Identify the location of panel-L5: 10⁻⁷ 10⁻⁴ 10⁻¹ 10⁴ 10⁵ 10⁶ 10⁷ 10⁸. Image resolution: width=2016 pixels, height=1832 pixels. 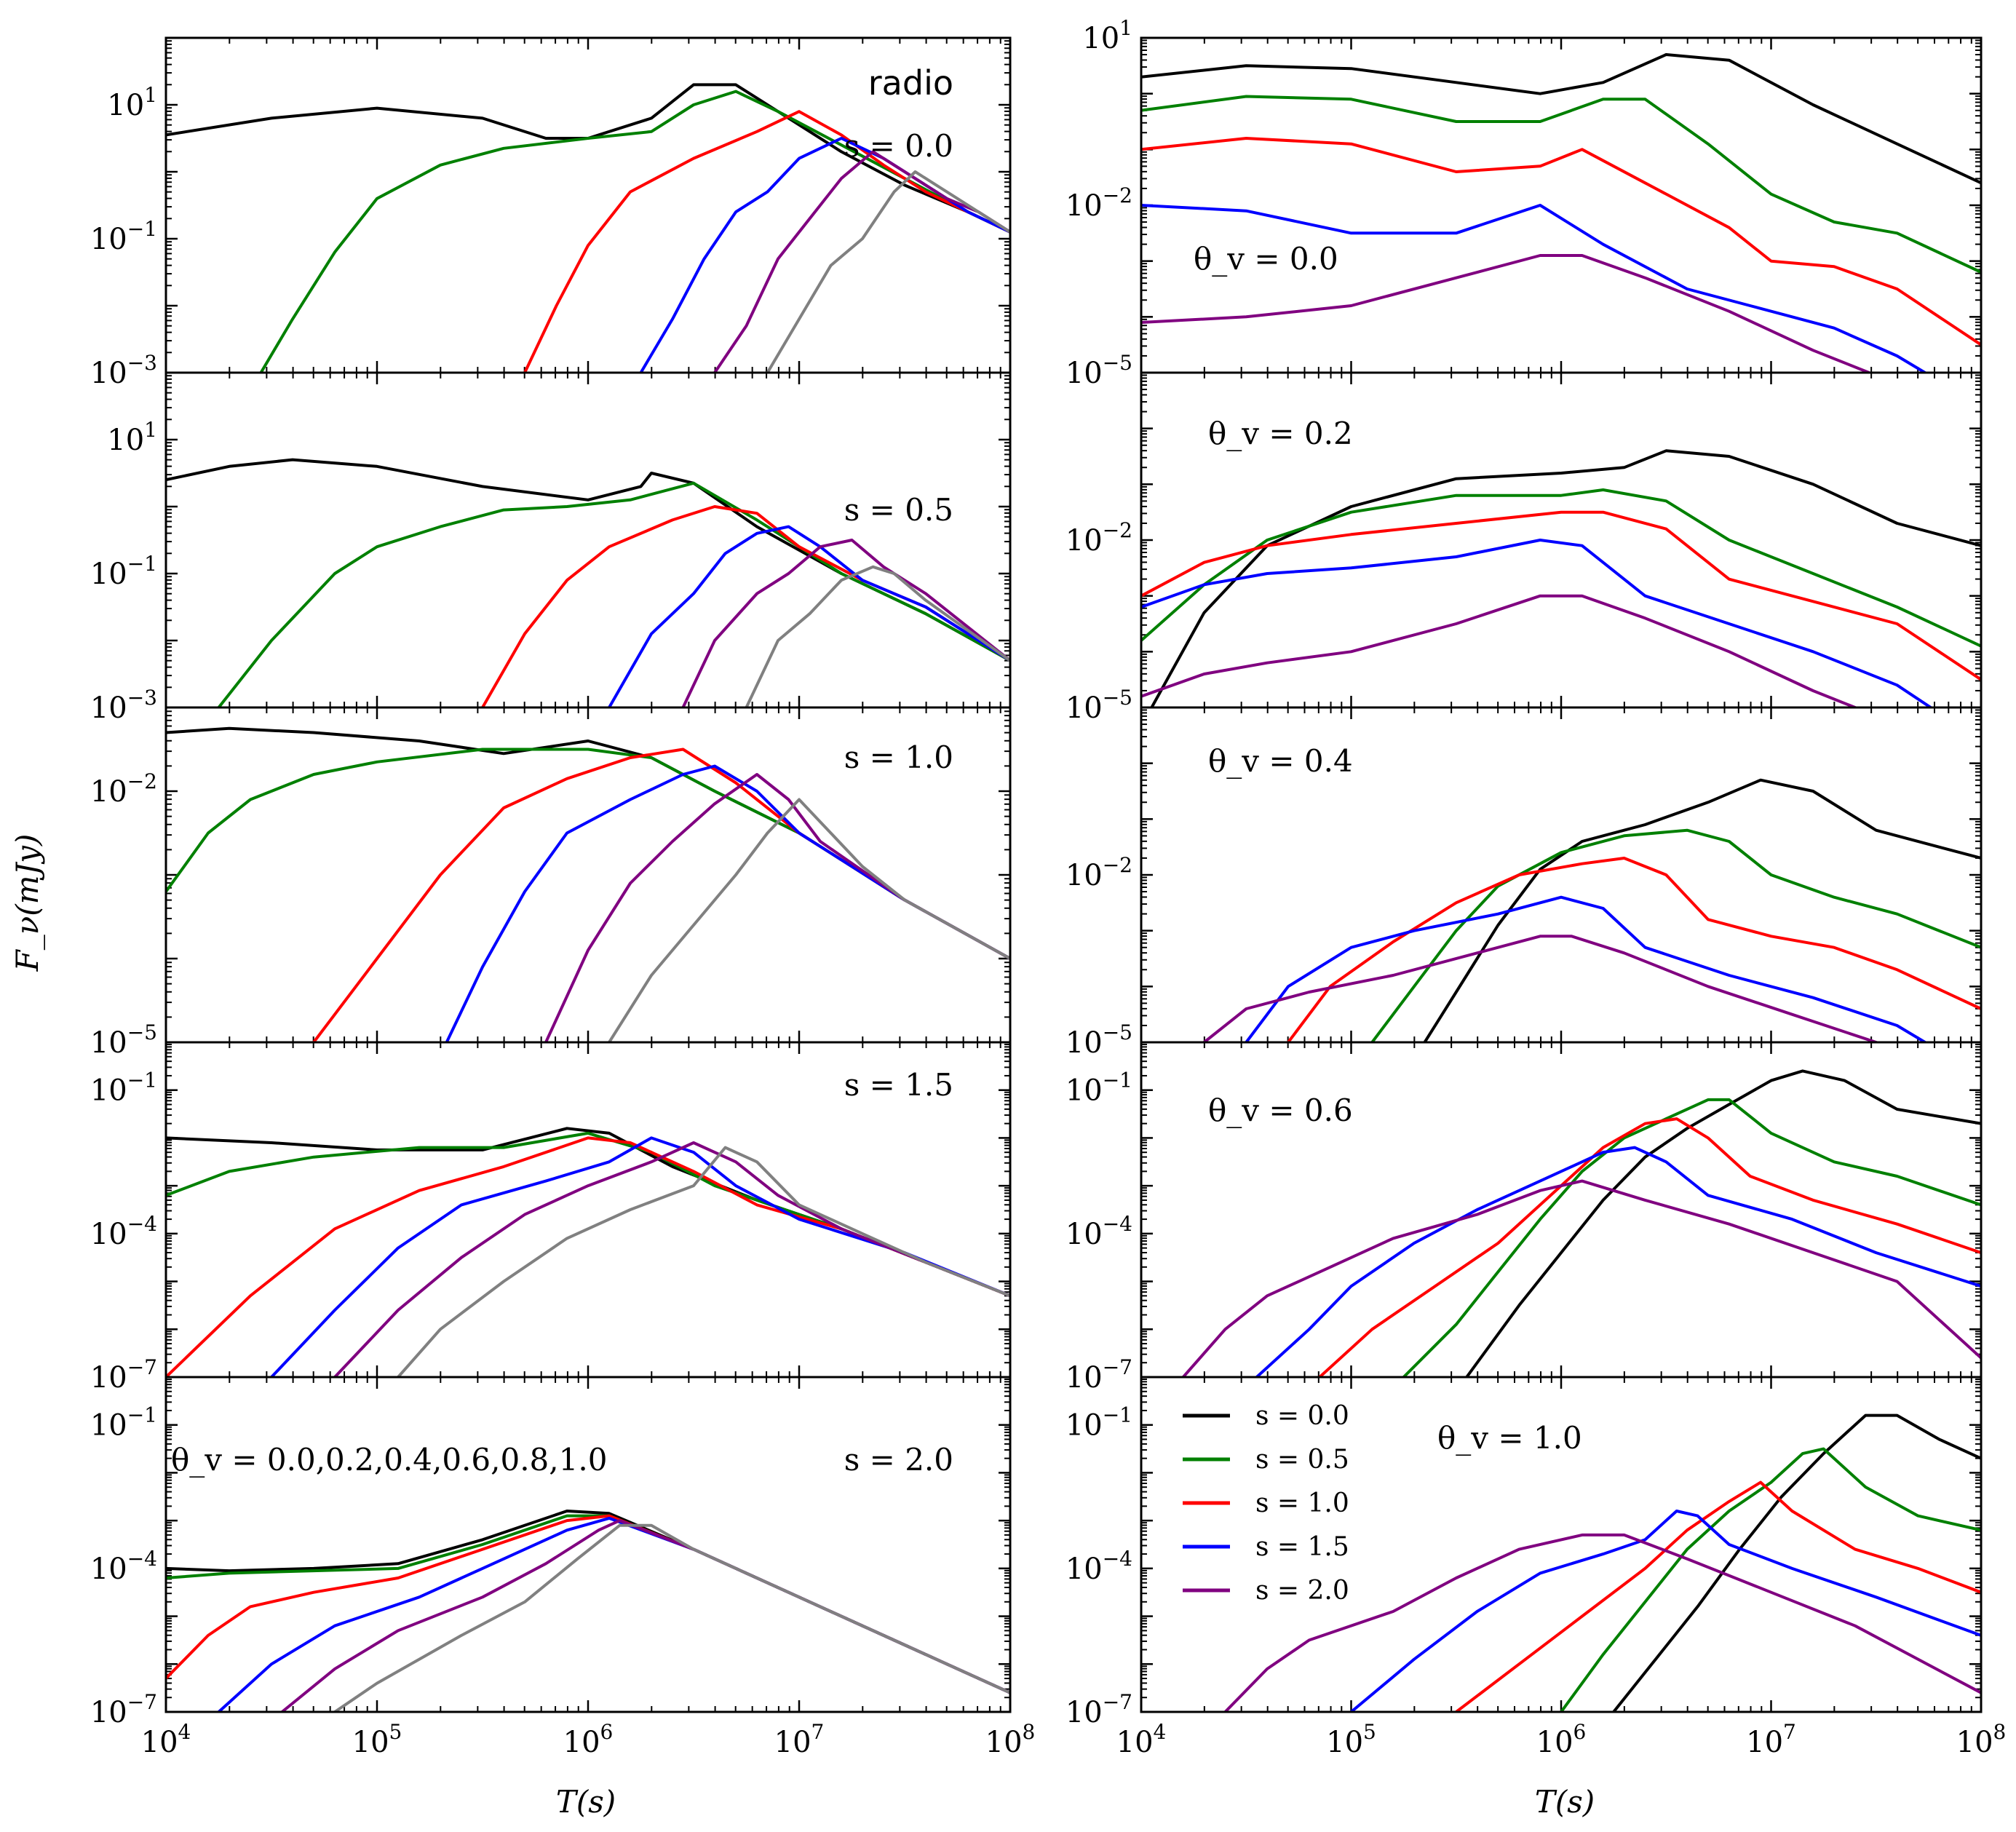
(563, 1567).